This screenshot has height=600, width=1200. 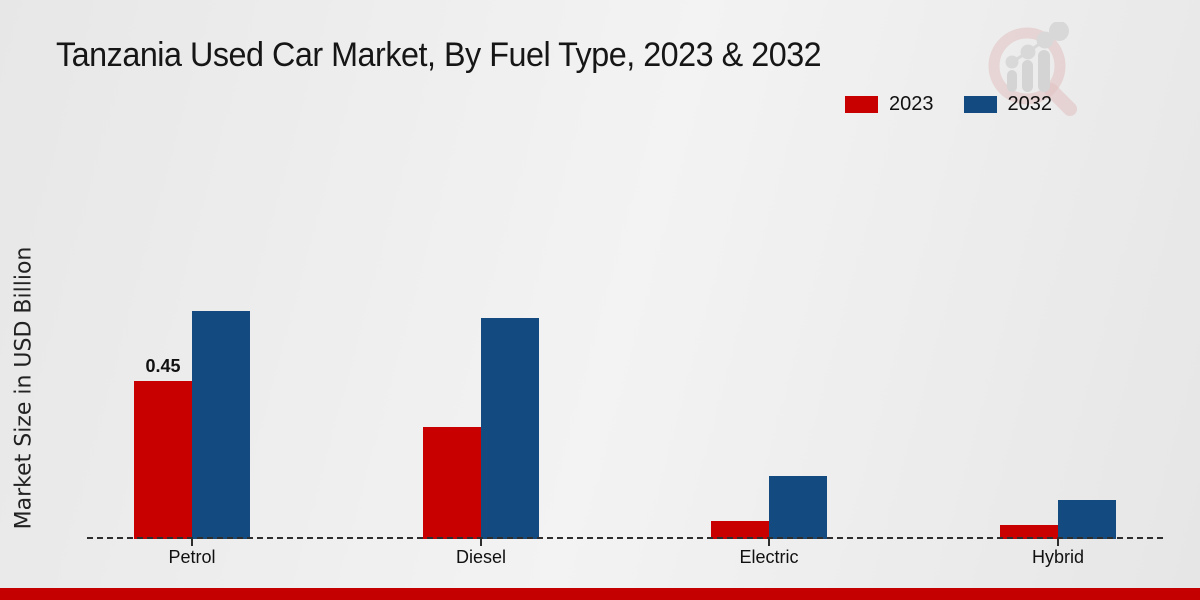 I want to click on x-tick-electric, so click(x=769, y=542).